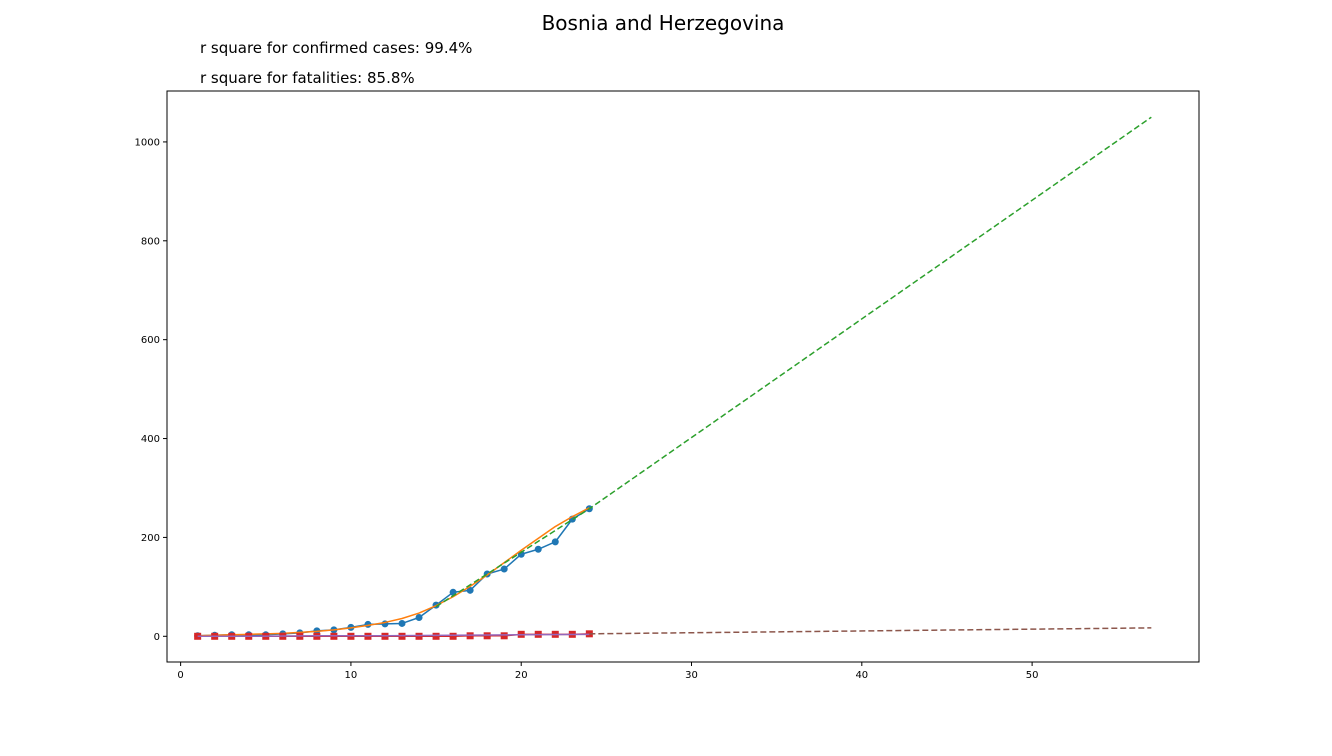 Image resolution: width=1332 pixels, height=756 pixels. I want to click on series-line-fatalities-projection, so click(870, 631).